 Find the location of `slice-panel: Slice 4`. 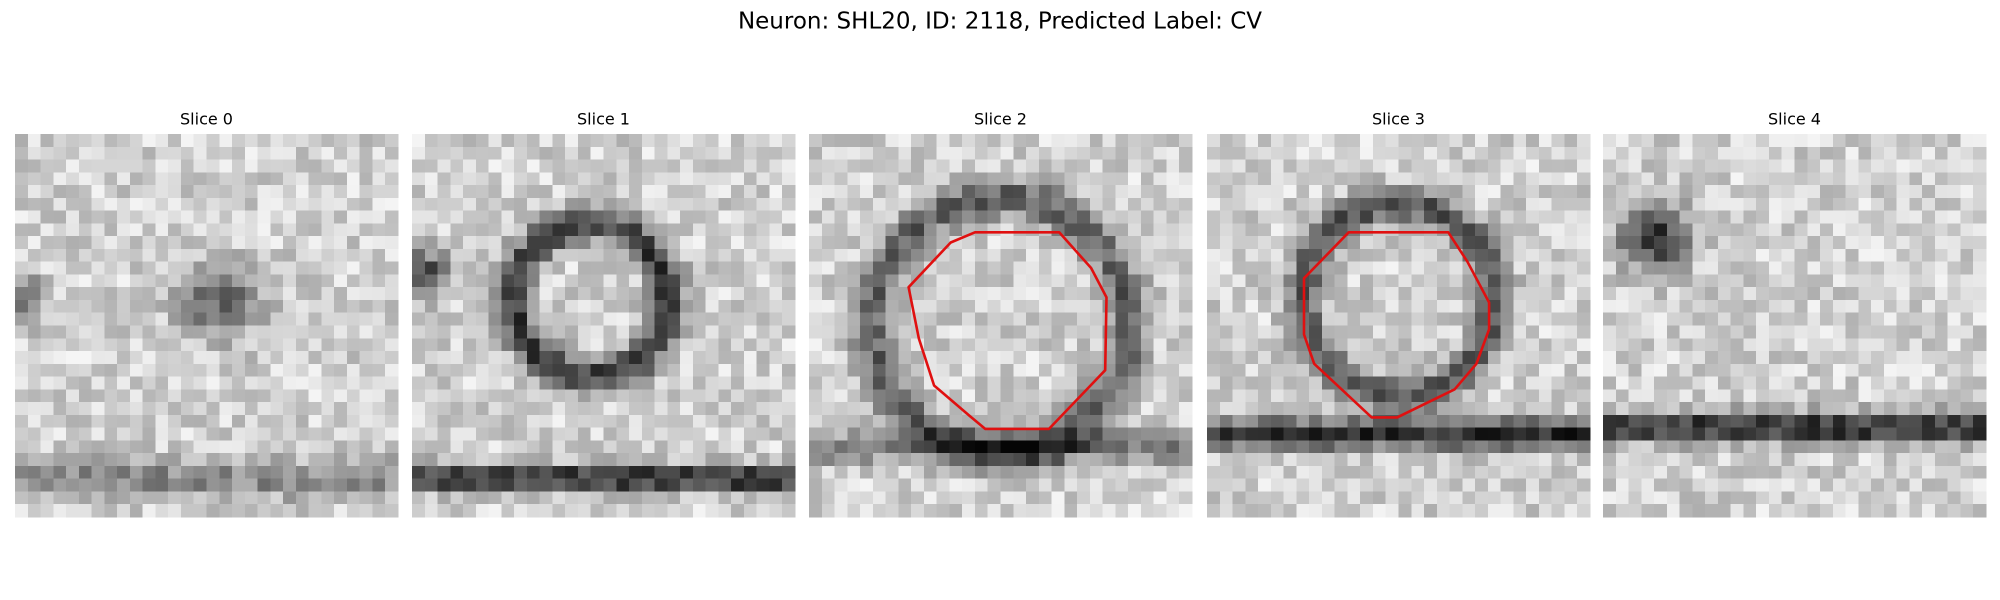

slice-panel: Slice 4 is located at coordinates (1795, 314).